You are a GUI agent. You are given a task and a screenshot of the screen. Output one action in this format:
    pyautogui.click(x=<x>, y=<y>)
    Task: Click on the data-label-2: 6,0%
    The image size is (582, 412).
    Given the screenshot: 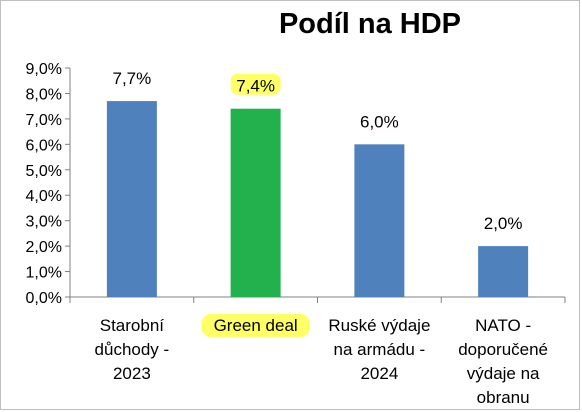 What is the action you would take?
    pyautogui.click(x=379, y=121)
    